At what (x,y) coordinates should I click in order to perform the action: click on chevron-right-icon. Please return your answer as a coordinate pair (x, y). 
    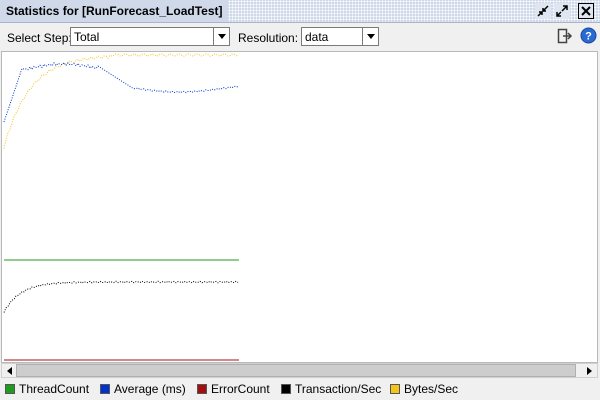
    Looking at the image, I should click on (589, 371).